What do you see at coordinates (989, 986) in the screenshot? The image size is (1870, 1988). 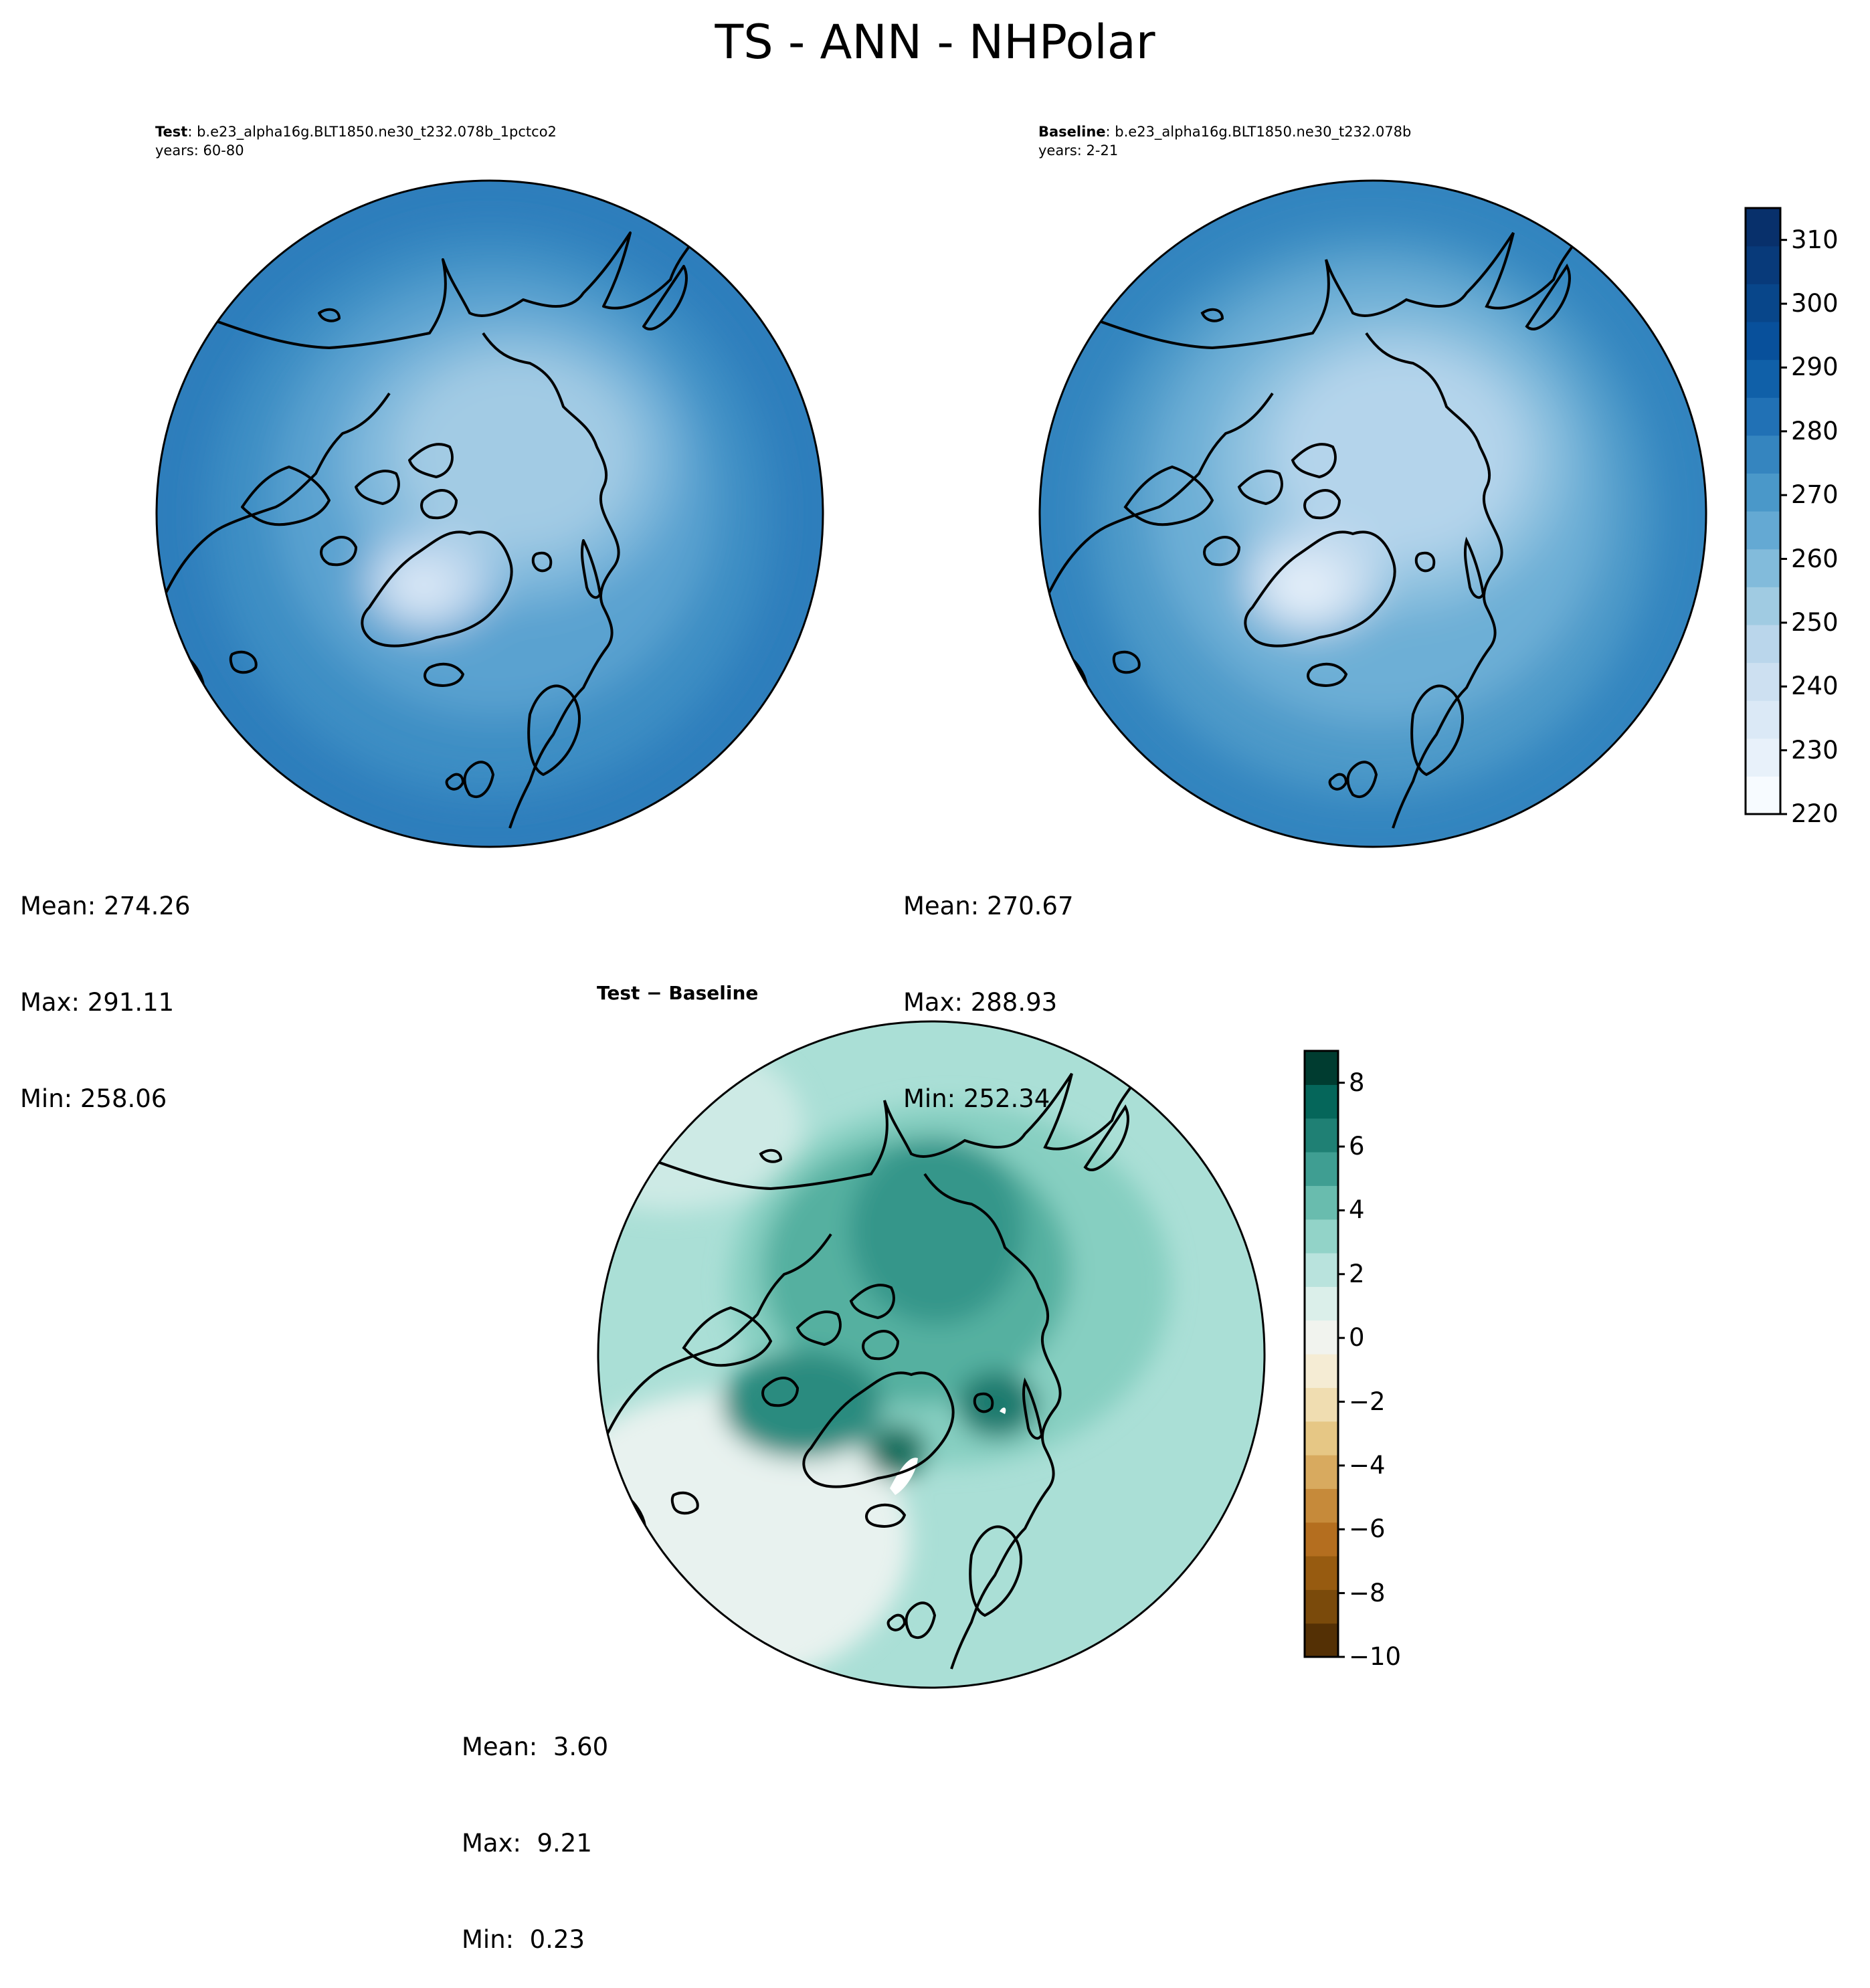 I see `baseline-stats: Mean: 270.67 Max: 288.93 Min: 252.34` at bounding box center [989, 986].